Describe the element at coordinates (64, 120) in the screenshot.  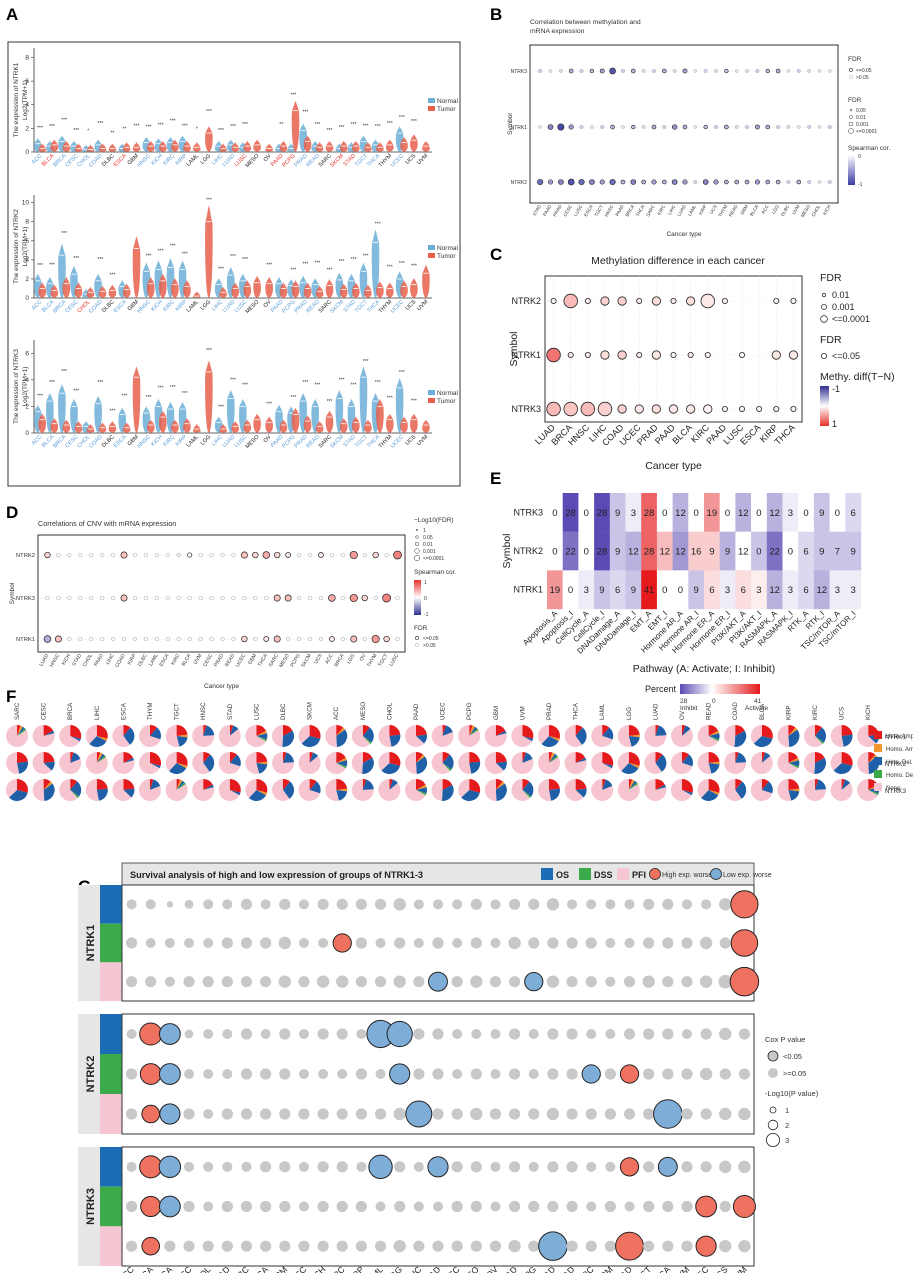
I see `significance-mark-brca: ***` at that location.